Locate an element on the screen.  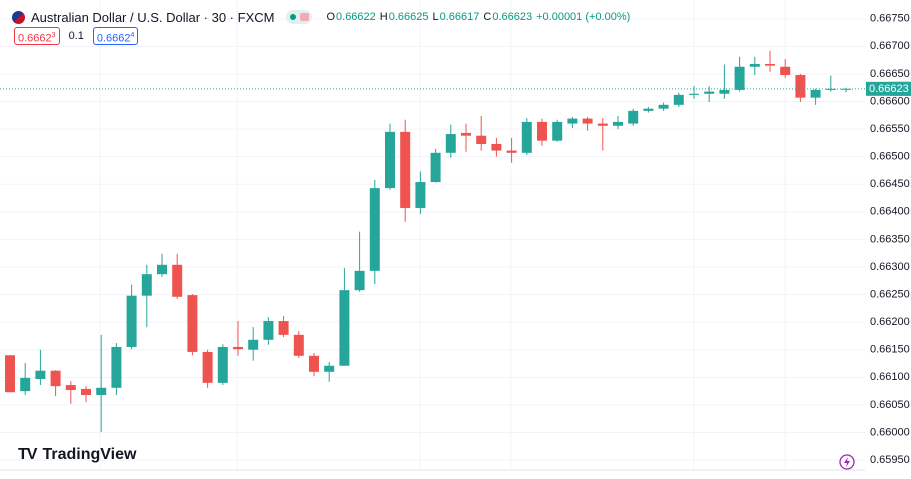
y-tick-label: 0.66100 is located at coordinates (890, 377).